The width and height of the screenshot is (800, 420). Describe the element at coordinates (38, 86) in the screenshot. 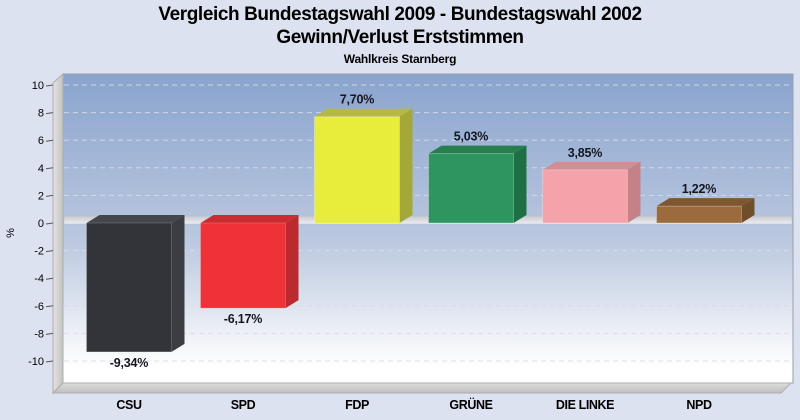

I see `y-tick-label: 10` at that location.